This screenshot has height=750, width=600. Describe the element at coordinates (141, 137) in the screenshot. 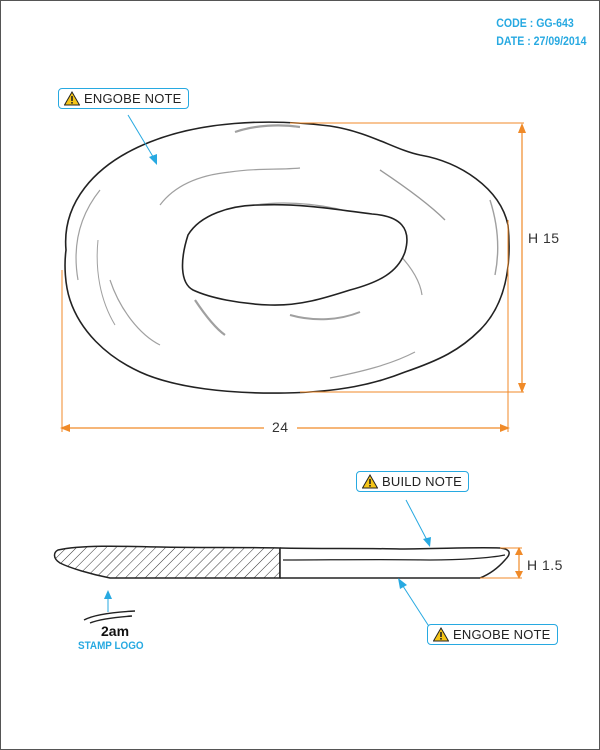

I see `engobe-top-leader` at that location.